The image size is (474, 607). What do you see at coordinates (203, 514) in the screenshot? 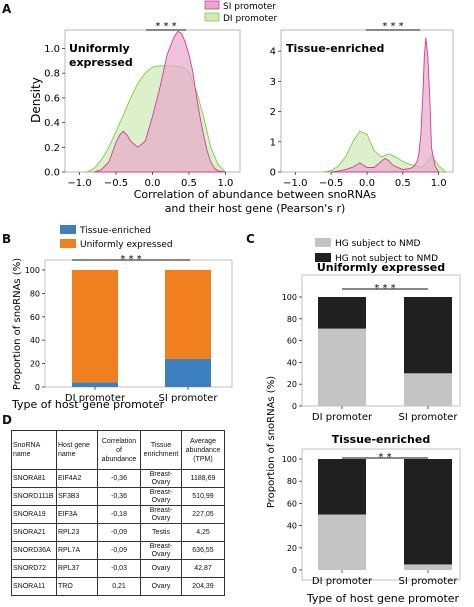
I see `abundance-cell: 227,05` at bounding box center [203, 514].